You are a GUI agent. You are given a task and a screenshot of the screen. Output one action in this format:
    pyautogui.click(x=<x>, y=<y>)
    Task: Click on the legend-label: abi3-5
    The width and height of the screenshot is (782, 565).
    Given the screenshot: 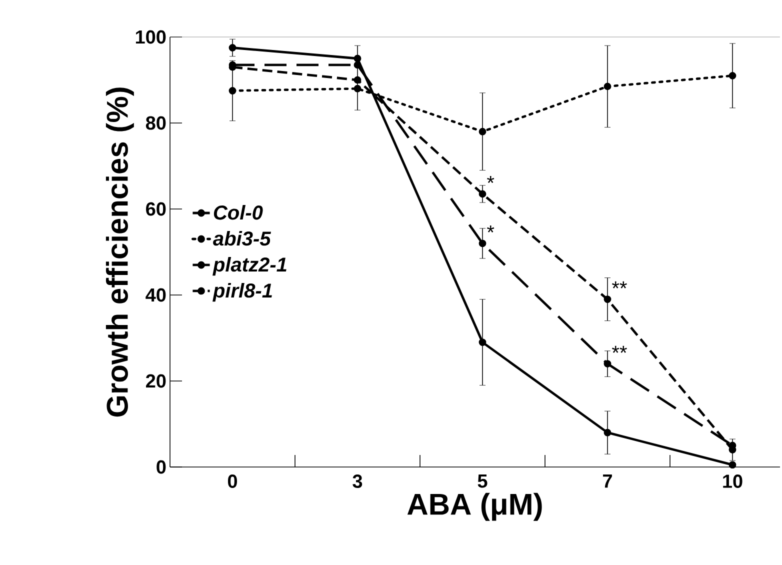 What is the action you would take?
    pyautogui.click(x=242, y=238)
    